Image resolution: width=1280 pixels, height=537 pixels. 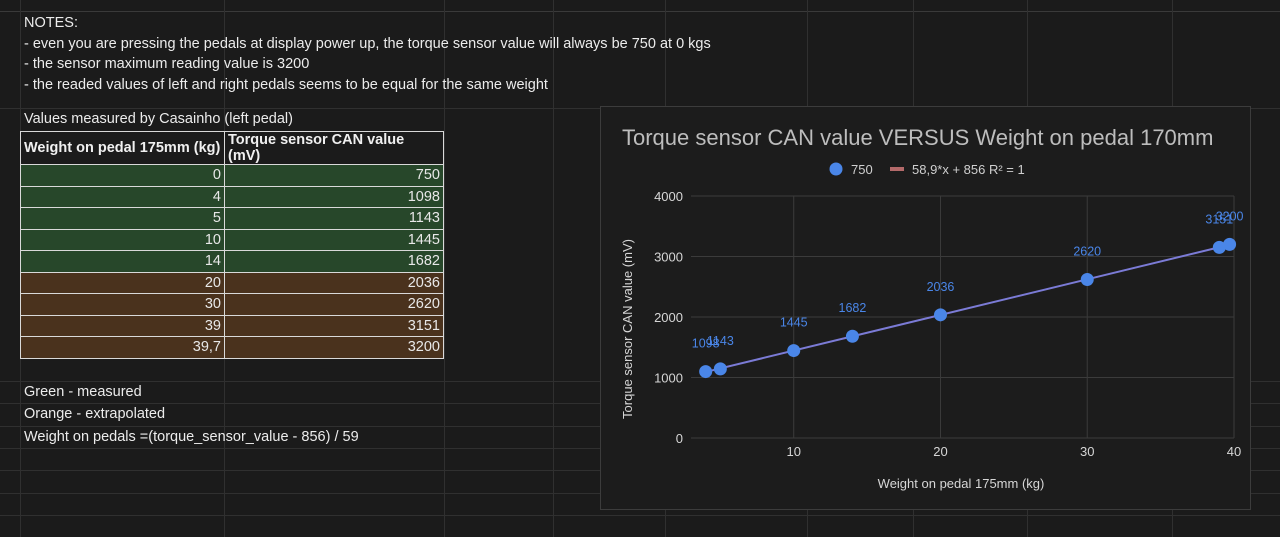 I want to click on sensor-value-cell: 750, so click(x=334, y=175).